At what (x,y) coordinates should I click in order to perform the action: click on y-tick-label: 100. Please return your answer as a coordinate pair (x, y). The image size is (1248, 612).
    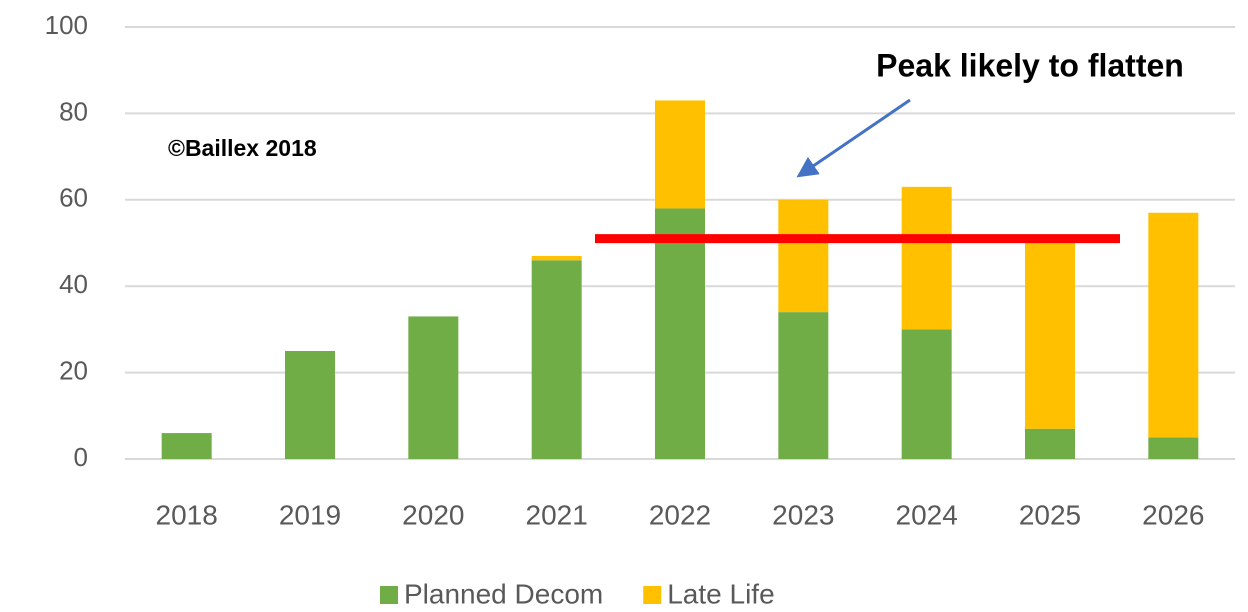
    Looking at the image, I should click on (66, 25).